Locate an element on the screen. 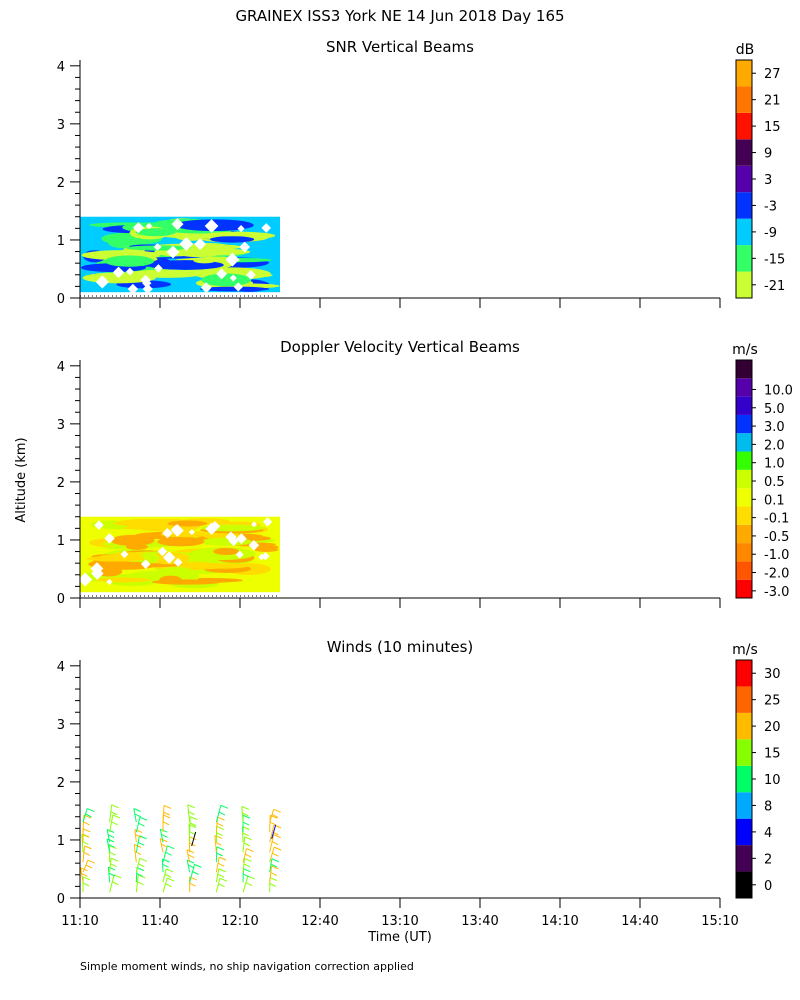 The image size is (800, 1000). colorbar-label: -0.5 is located at coordinates (776, 537).